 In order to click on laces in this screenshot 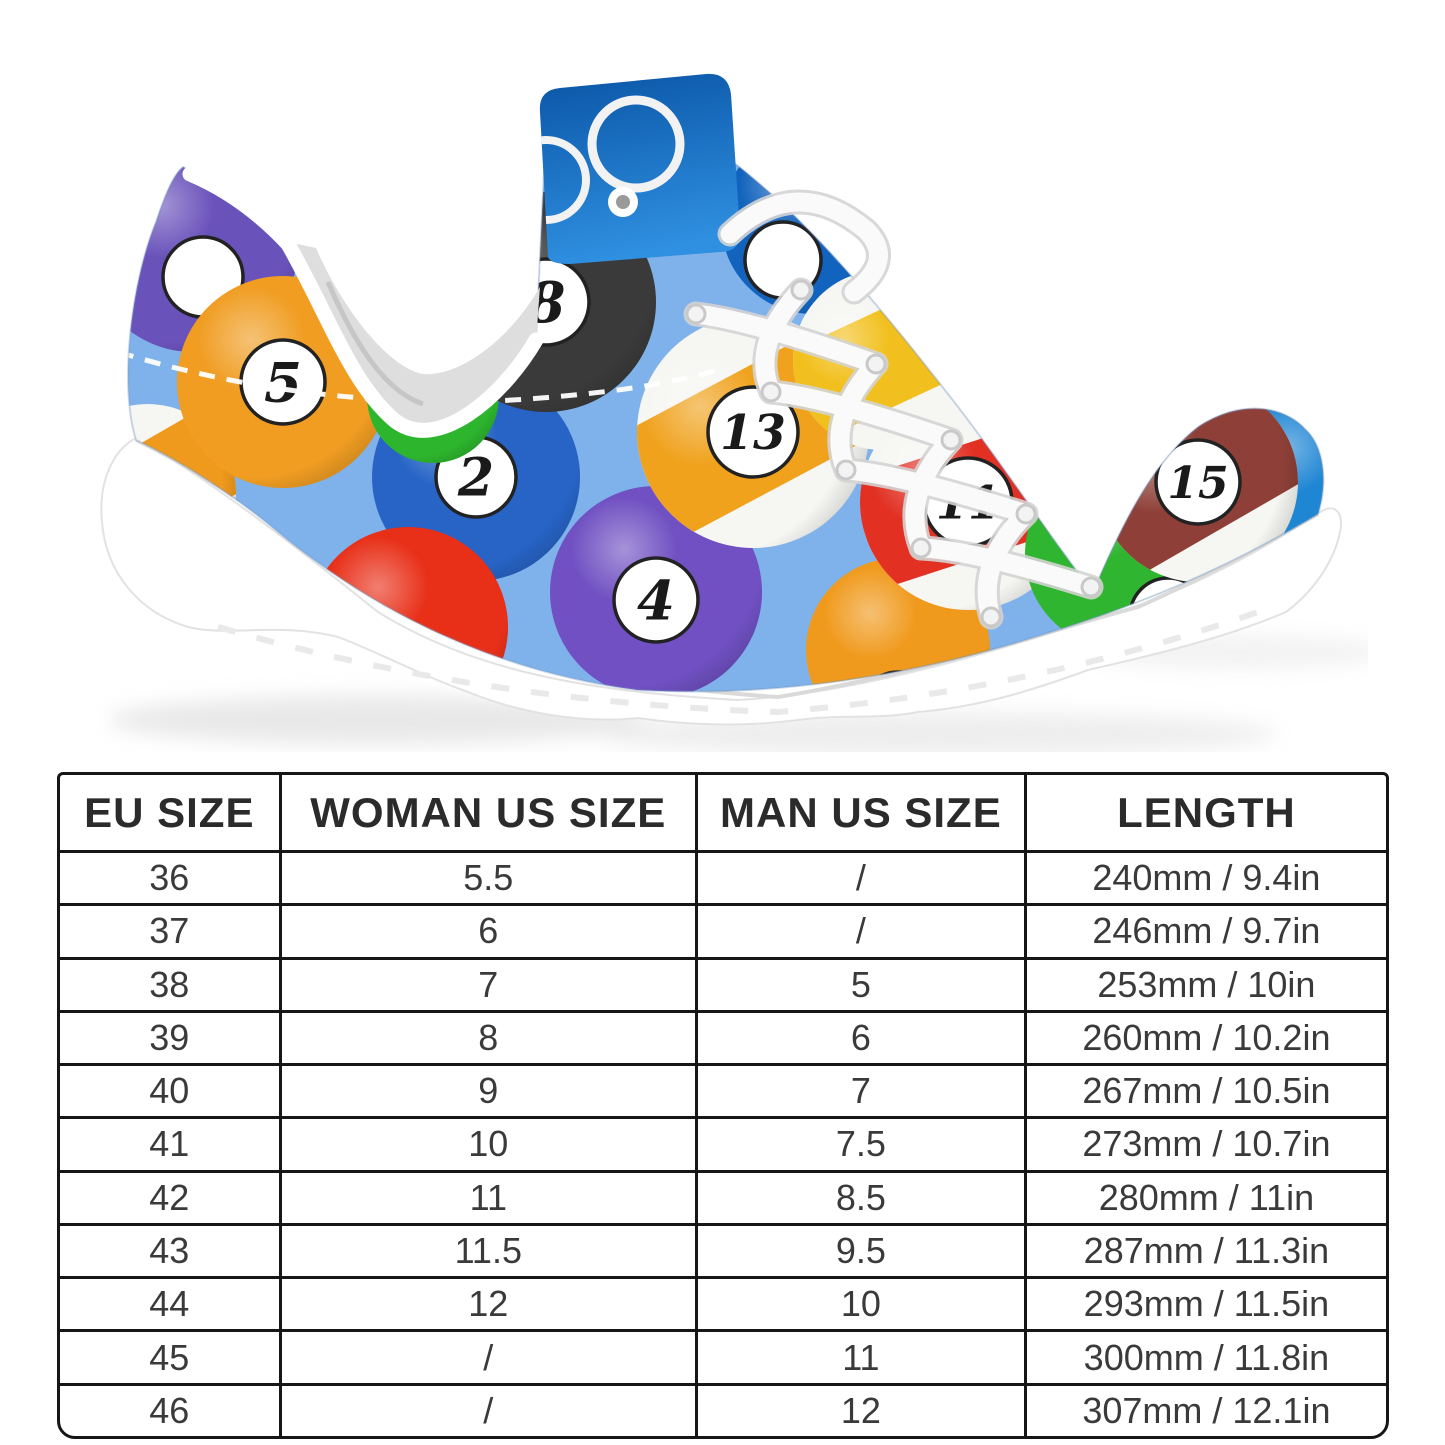, I will do `click(893, 409)`.